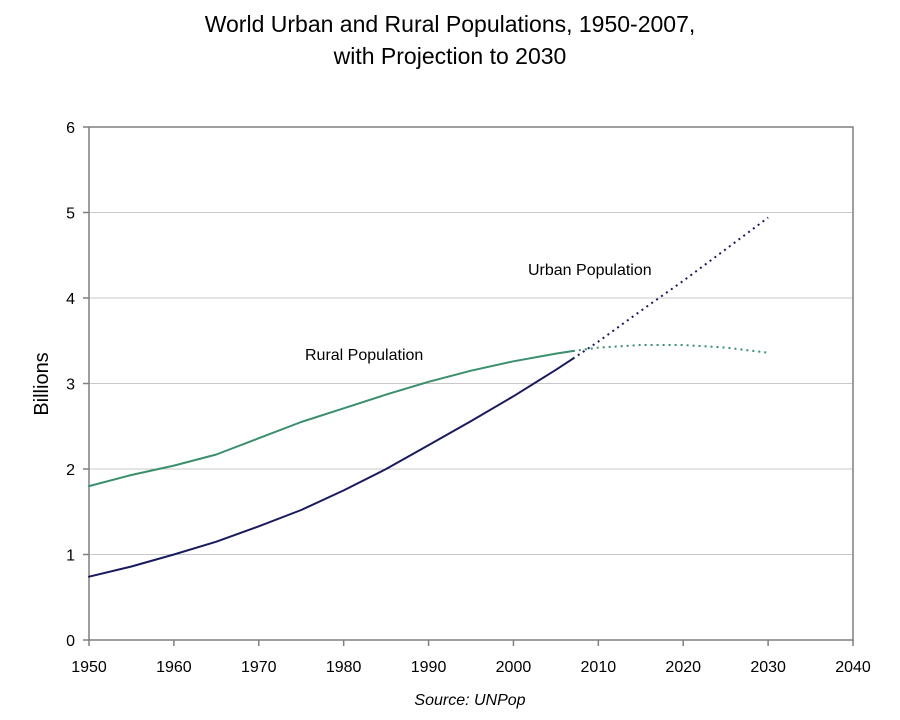  What do you see at coordinates (364, 355) in the screenshot?
I see `rural-population-label: Rural Population` at bounding box center [364, 355].